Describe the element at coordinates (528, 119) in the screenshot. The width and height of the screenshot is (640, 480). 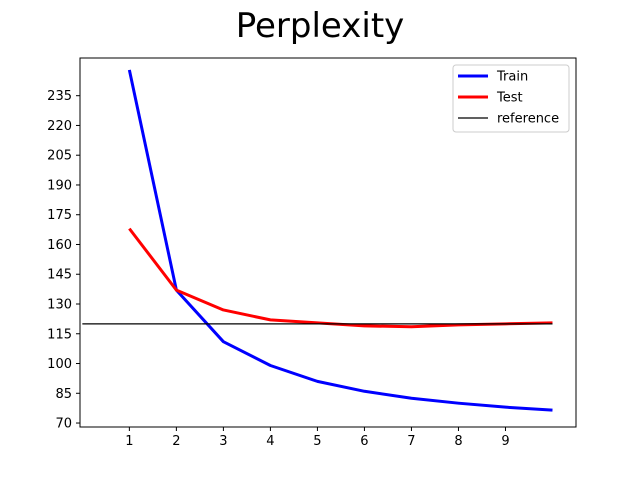
I see `legend-label-reference: reference` at that location.